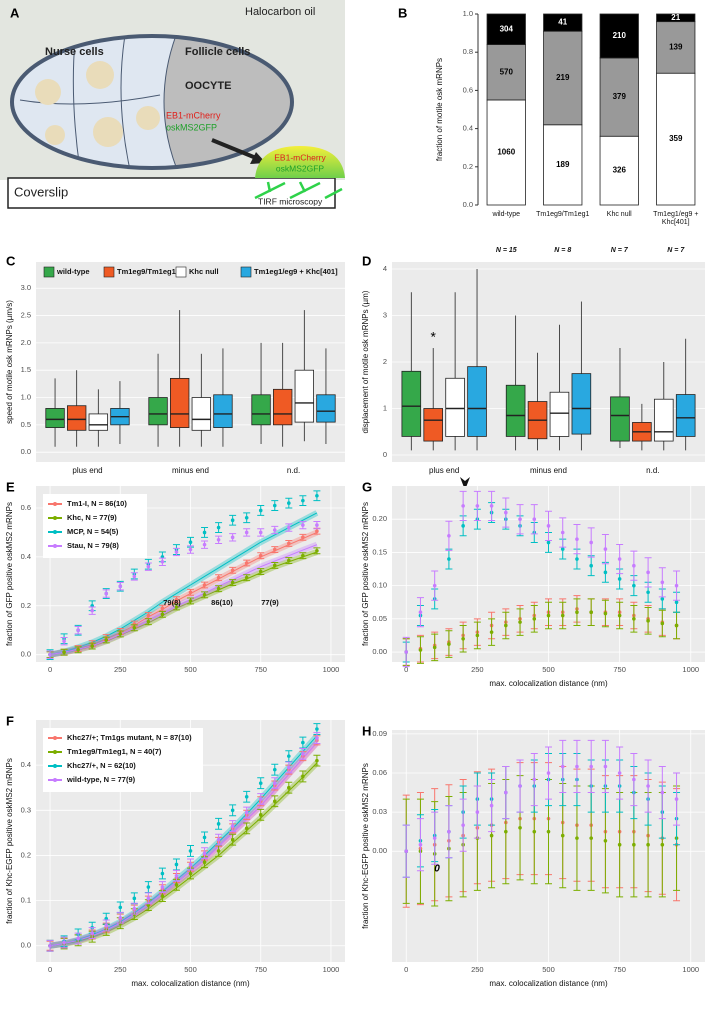  I want to click on data-label: 326, so click(620, 170).